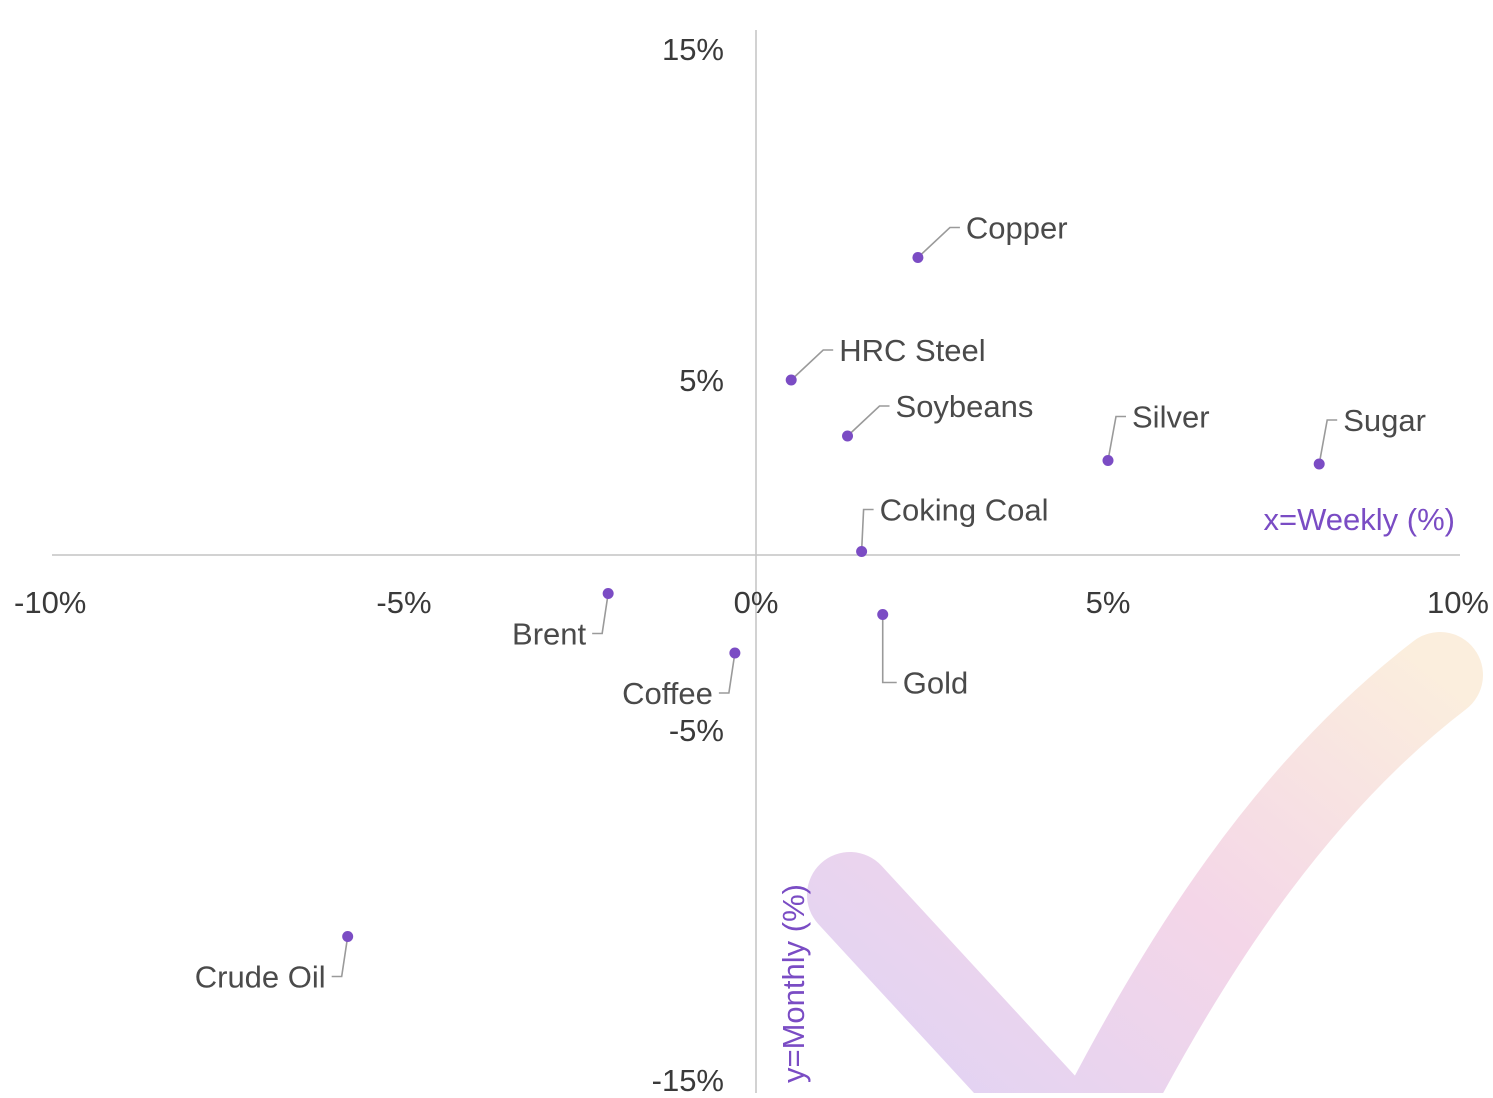  What do you see at coordinates (964, 510) in the screenshot?
I see `point-label: Coking Coal` at bounding box center [964, 510].